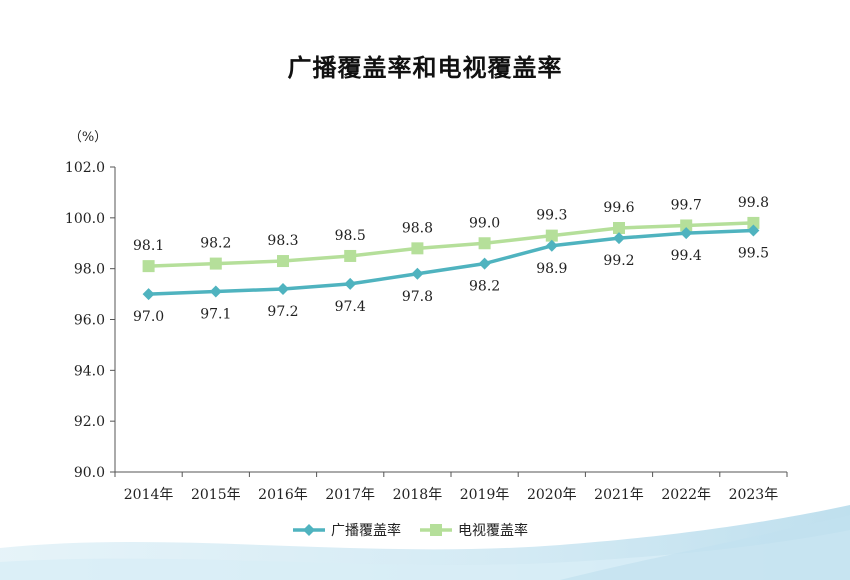 The width and height of the screenshot is (850, 580). Describe the element at coordinates (215, 244) in the screenshot. I see `tv-data-label: 98.2` at that location.